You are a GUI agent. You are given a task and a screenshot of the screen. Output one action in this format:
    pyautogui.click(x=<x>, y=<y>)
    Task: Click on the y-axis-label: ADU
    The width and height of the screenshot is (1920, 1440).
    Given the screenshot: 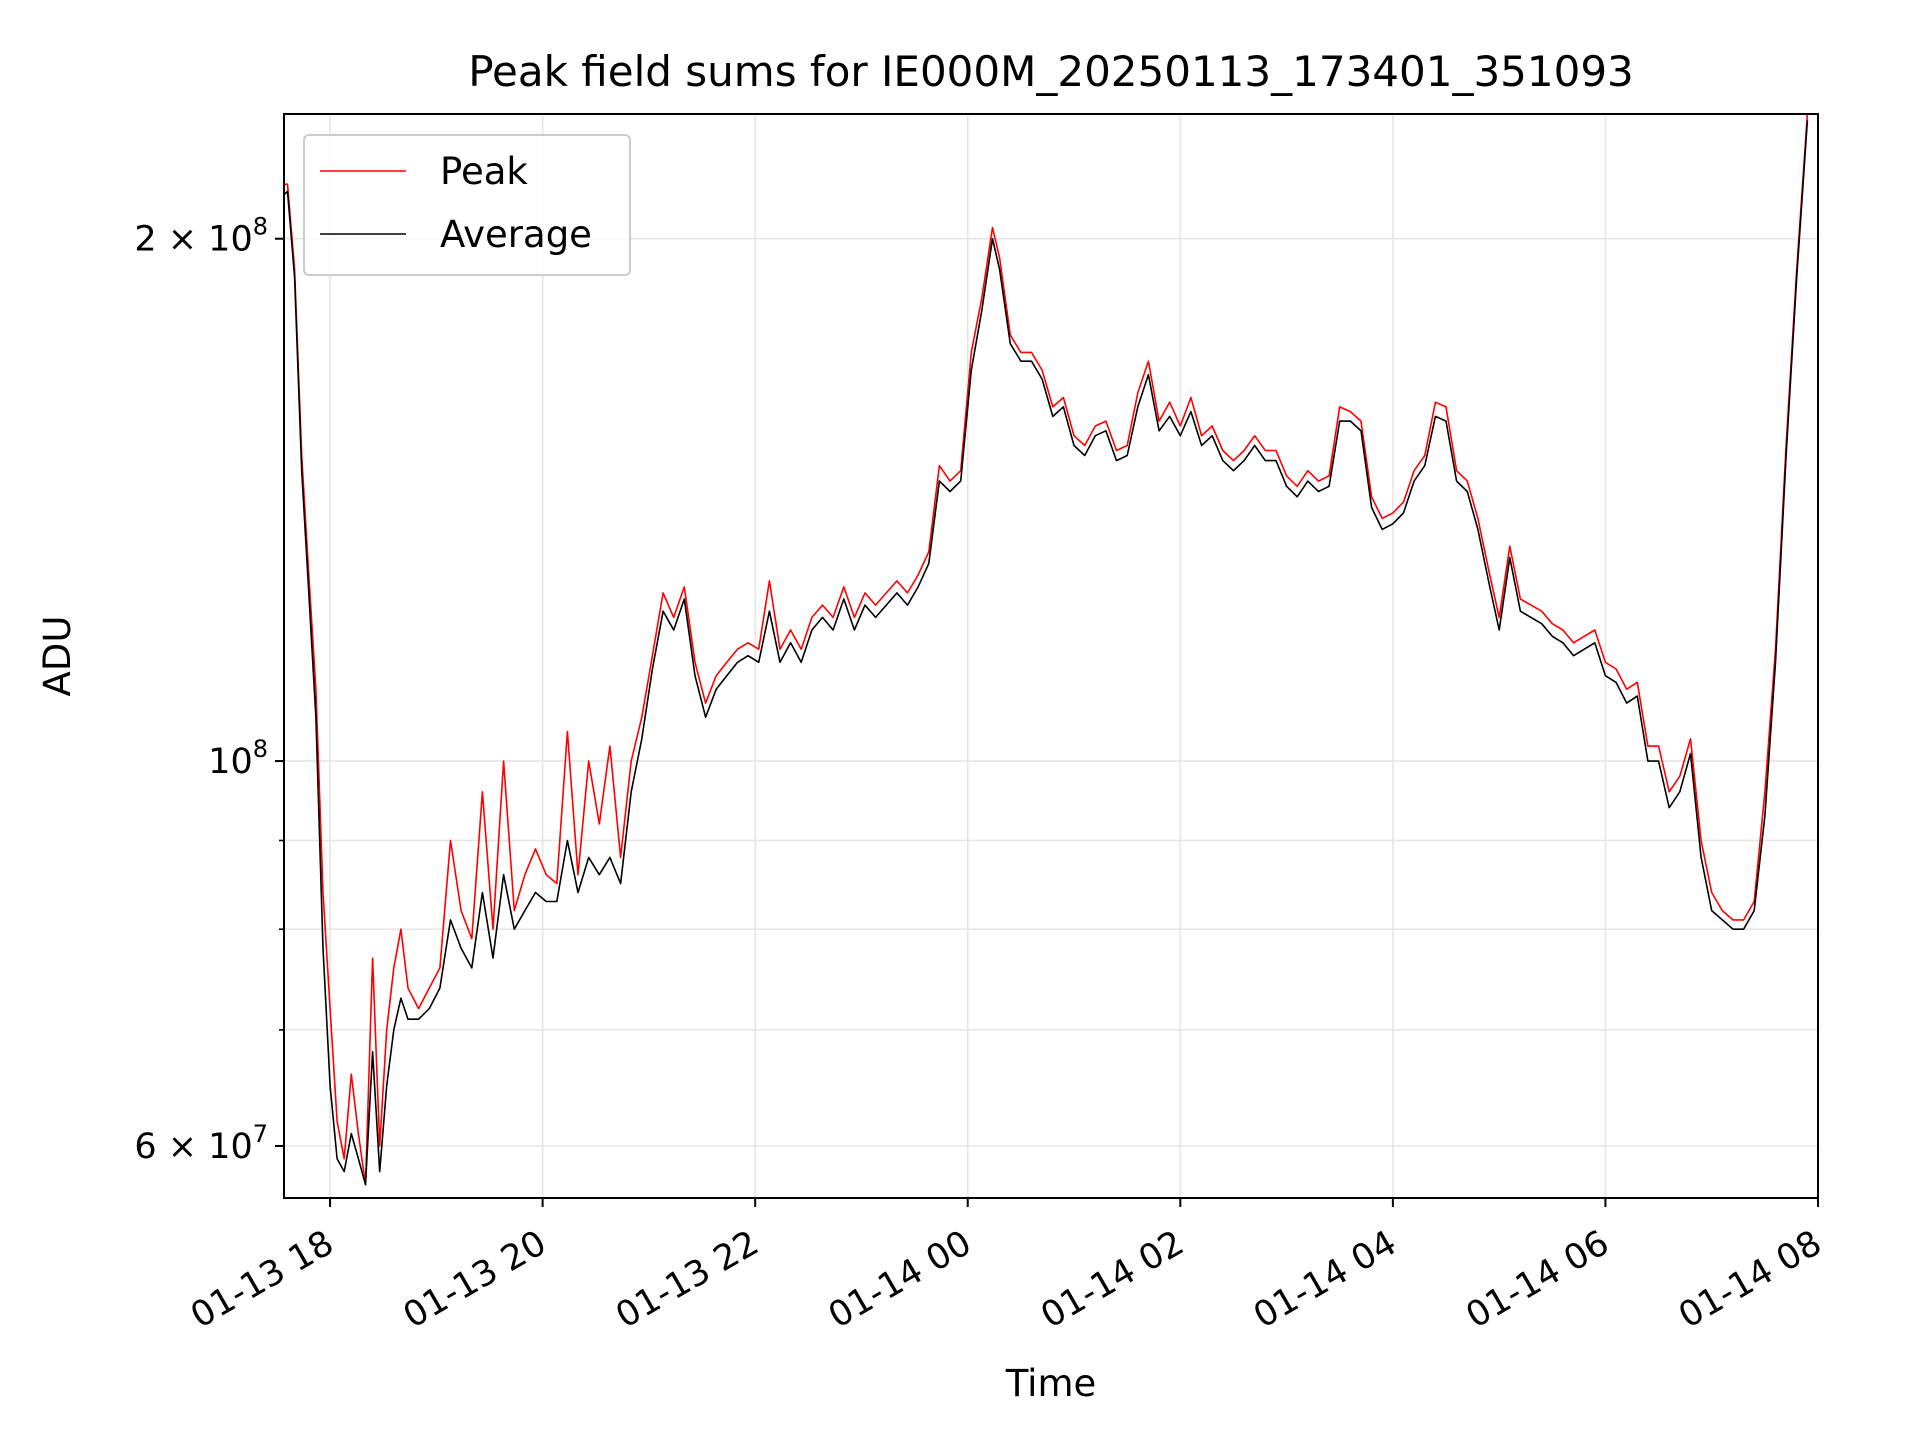 What is the action you would take?
    pyautogui.click(x=57, y=656)
    